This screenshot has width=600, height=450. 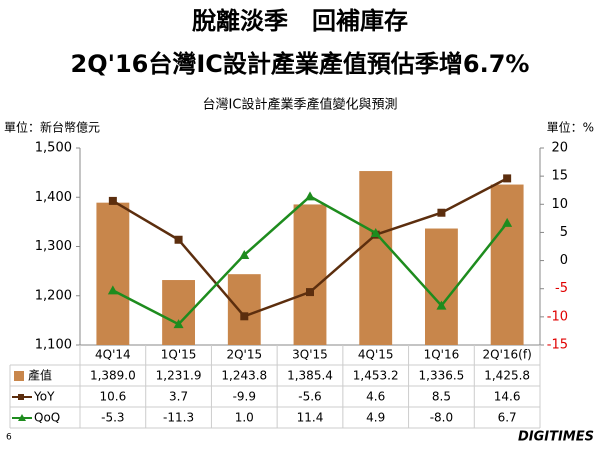 What do you see at coordinates (300, 21) in the screenshot?
I see `slide-title: 脫離淡季 回補庫存` at bounding box center [300, 21].